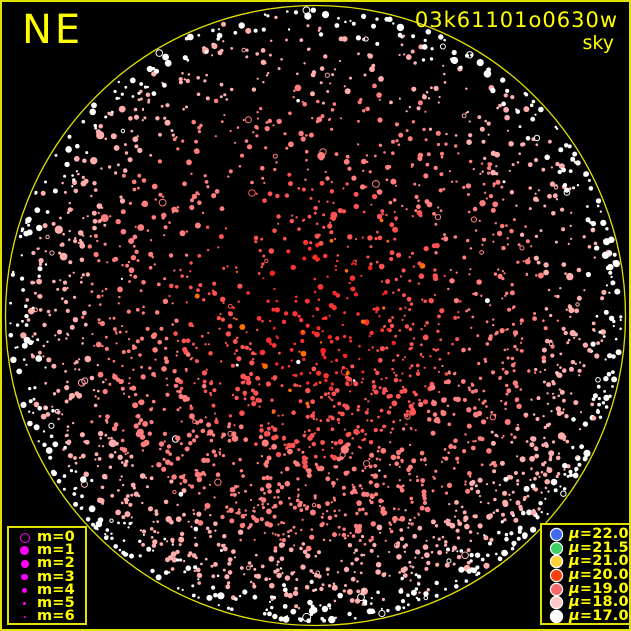  Describe the element at coordinates (48, 576) in the screenshot. I see `legend-row: m=3` at that location.